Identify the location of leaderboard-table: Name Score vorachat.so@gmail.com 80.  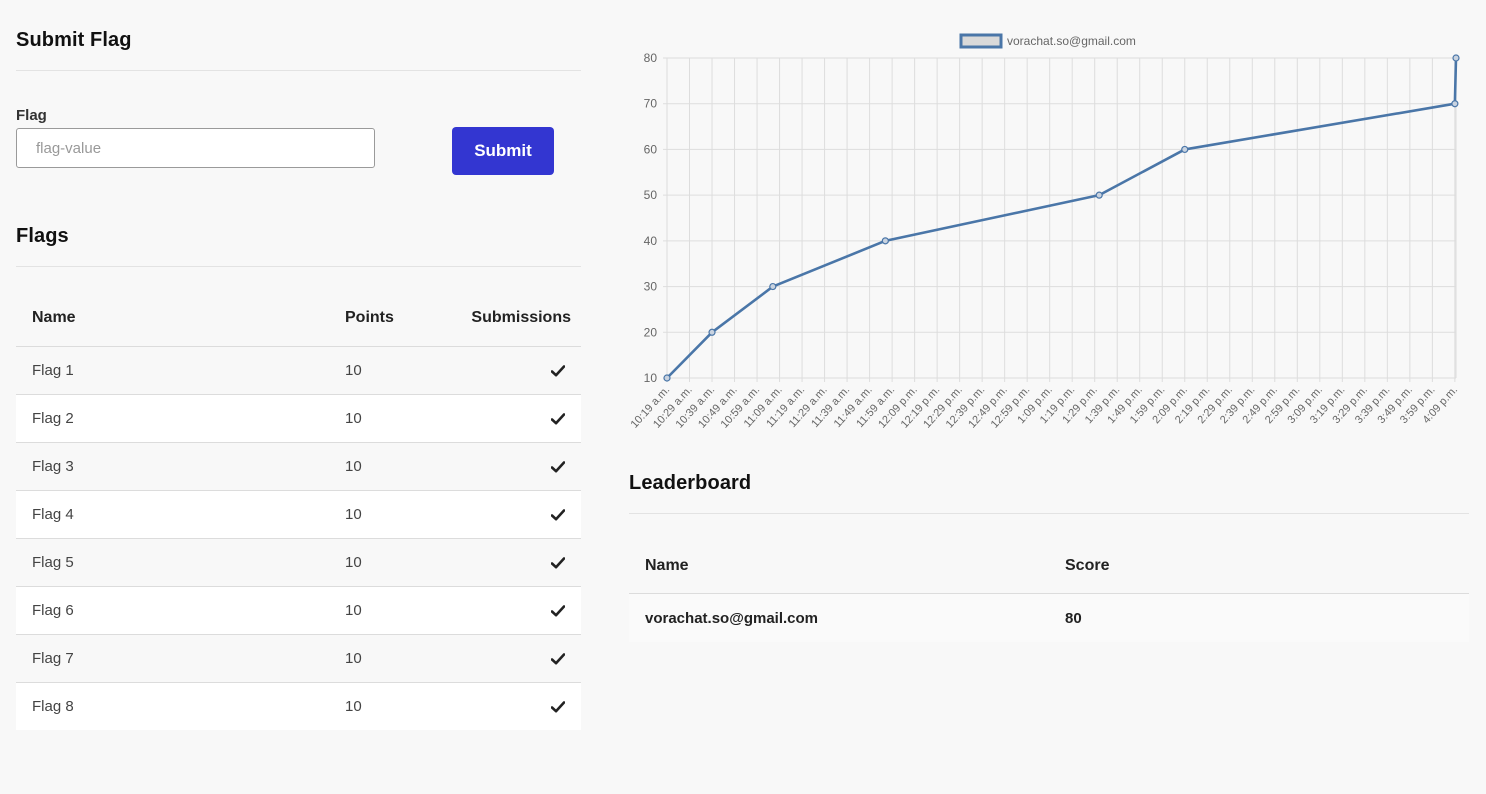
(1049, 590).